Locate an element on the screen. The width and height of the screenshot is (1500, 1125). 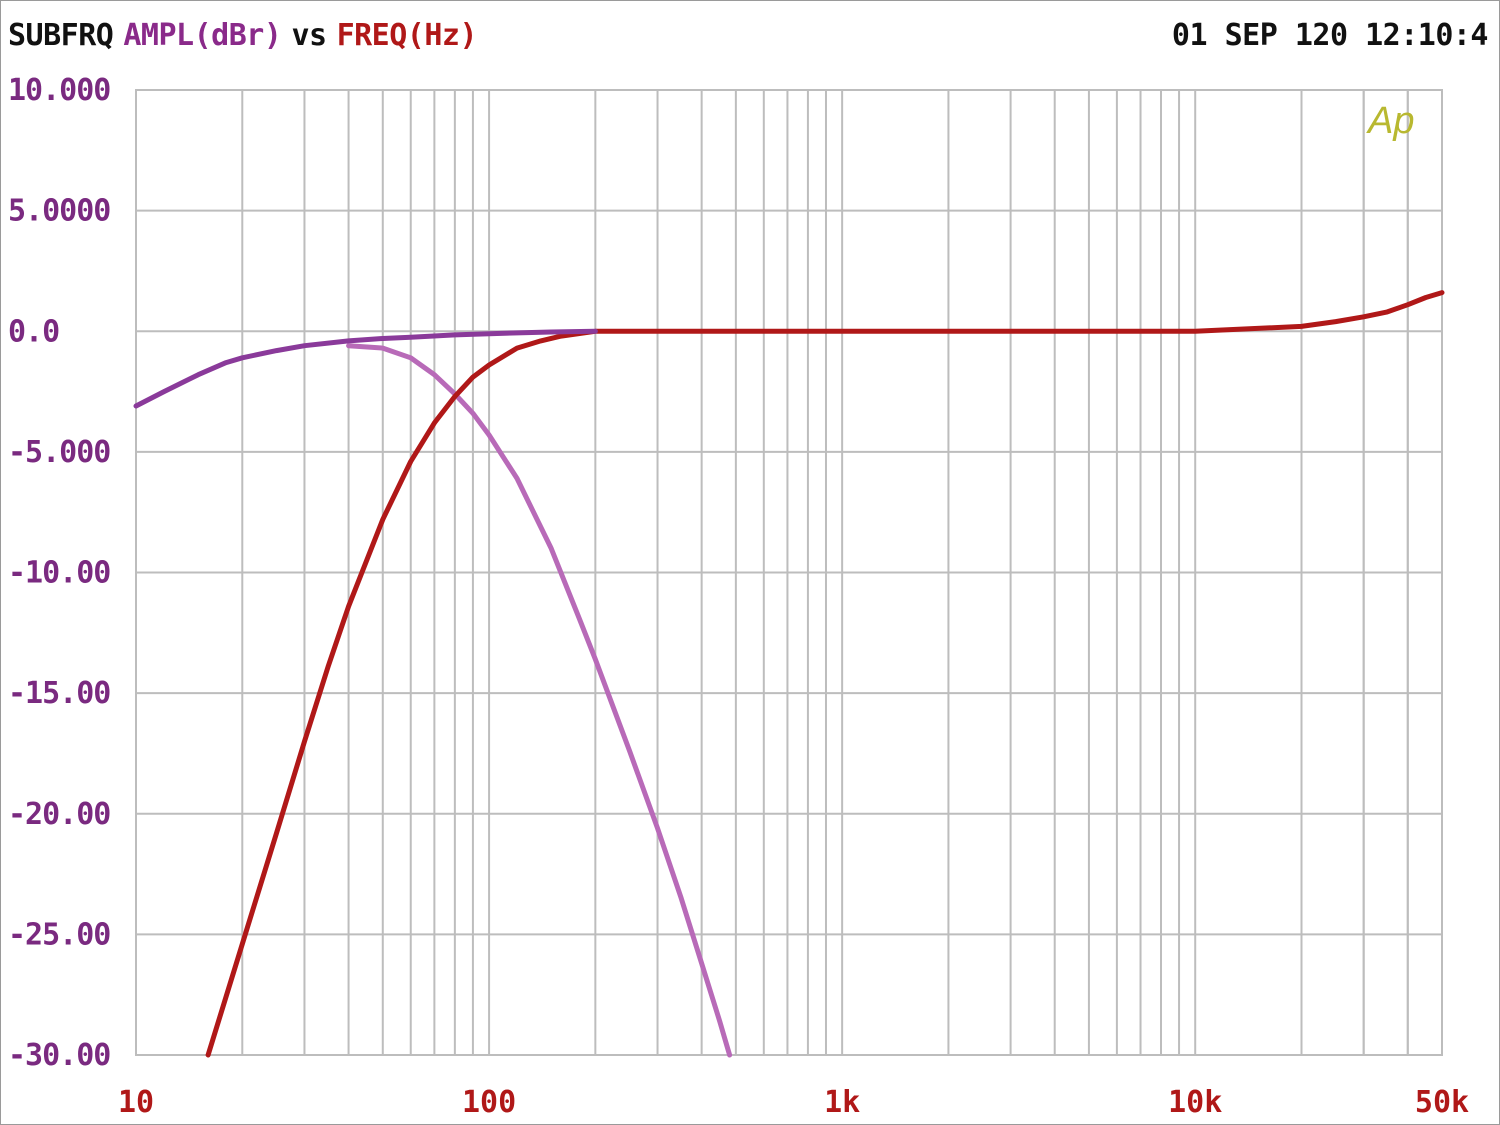
header-prefix: SUBFRQ is located at coordinates (61, 35).